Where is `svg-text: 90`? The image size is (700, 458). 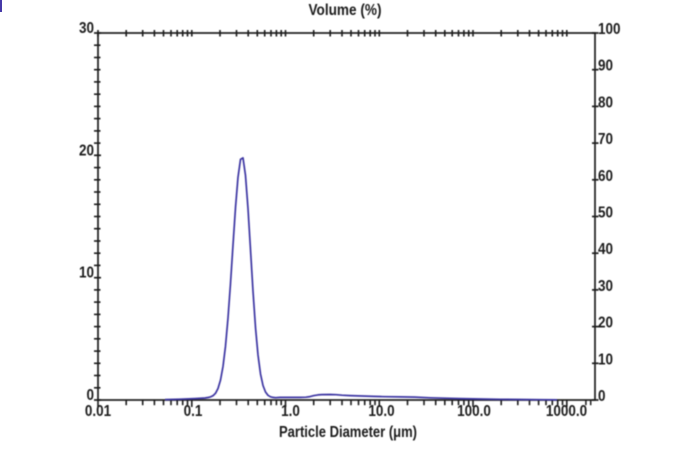 svg-text: 90 is located at coordinates (605, 66).